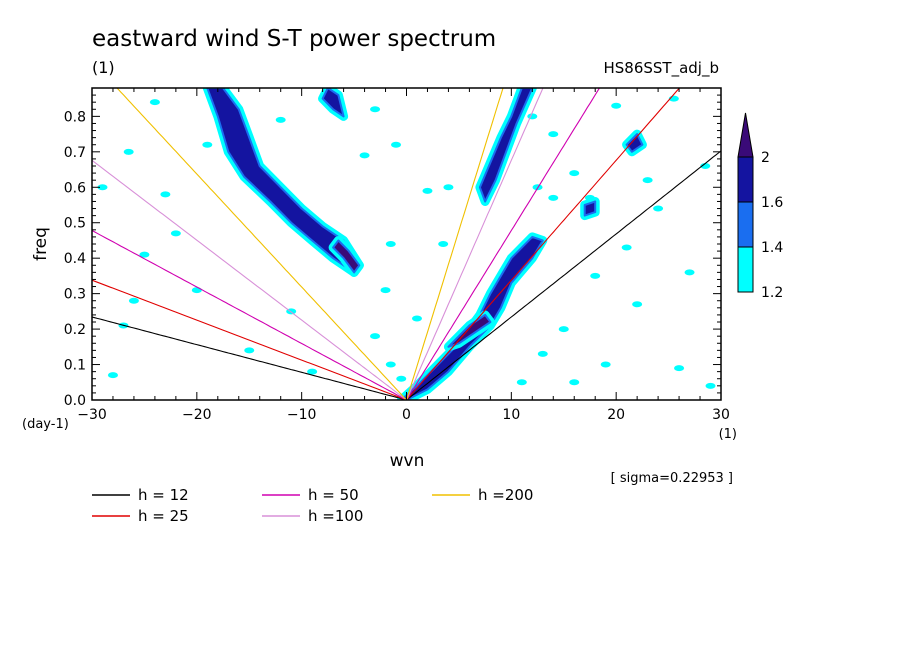  I want to click on legend-label: h = 25, so click(163, 516).